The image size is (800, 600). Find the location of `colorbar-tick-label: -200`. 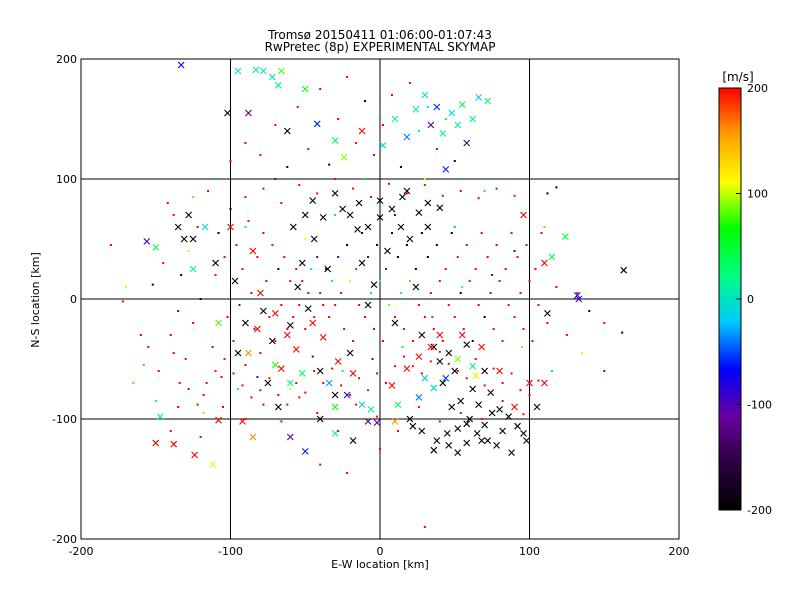

colorbar-tick-label: -200 is located at coordinates (759, 510).